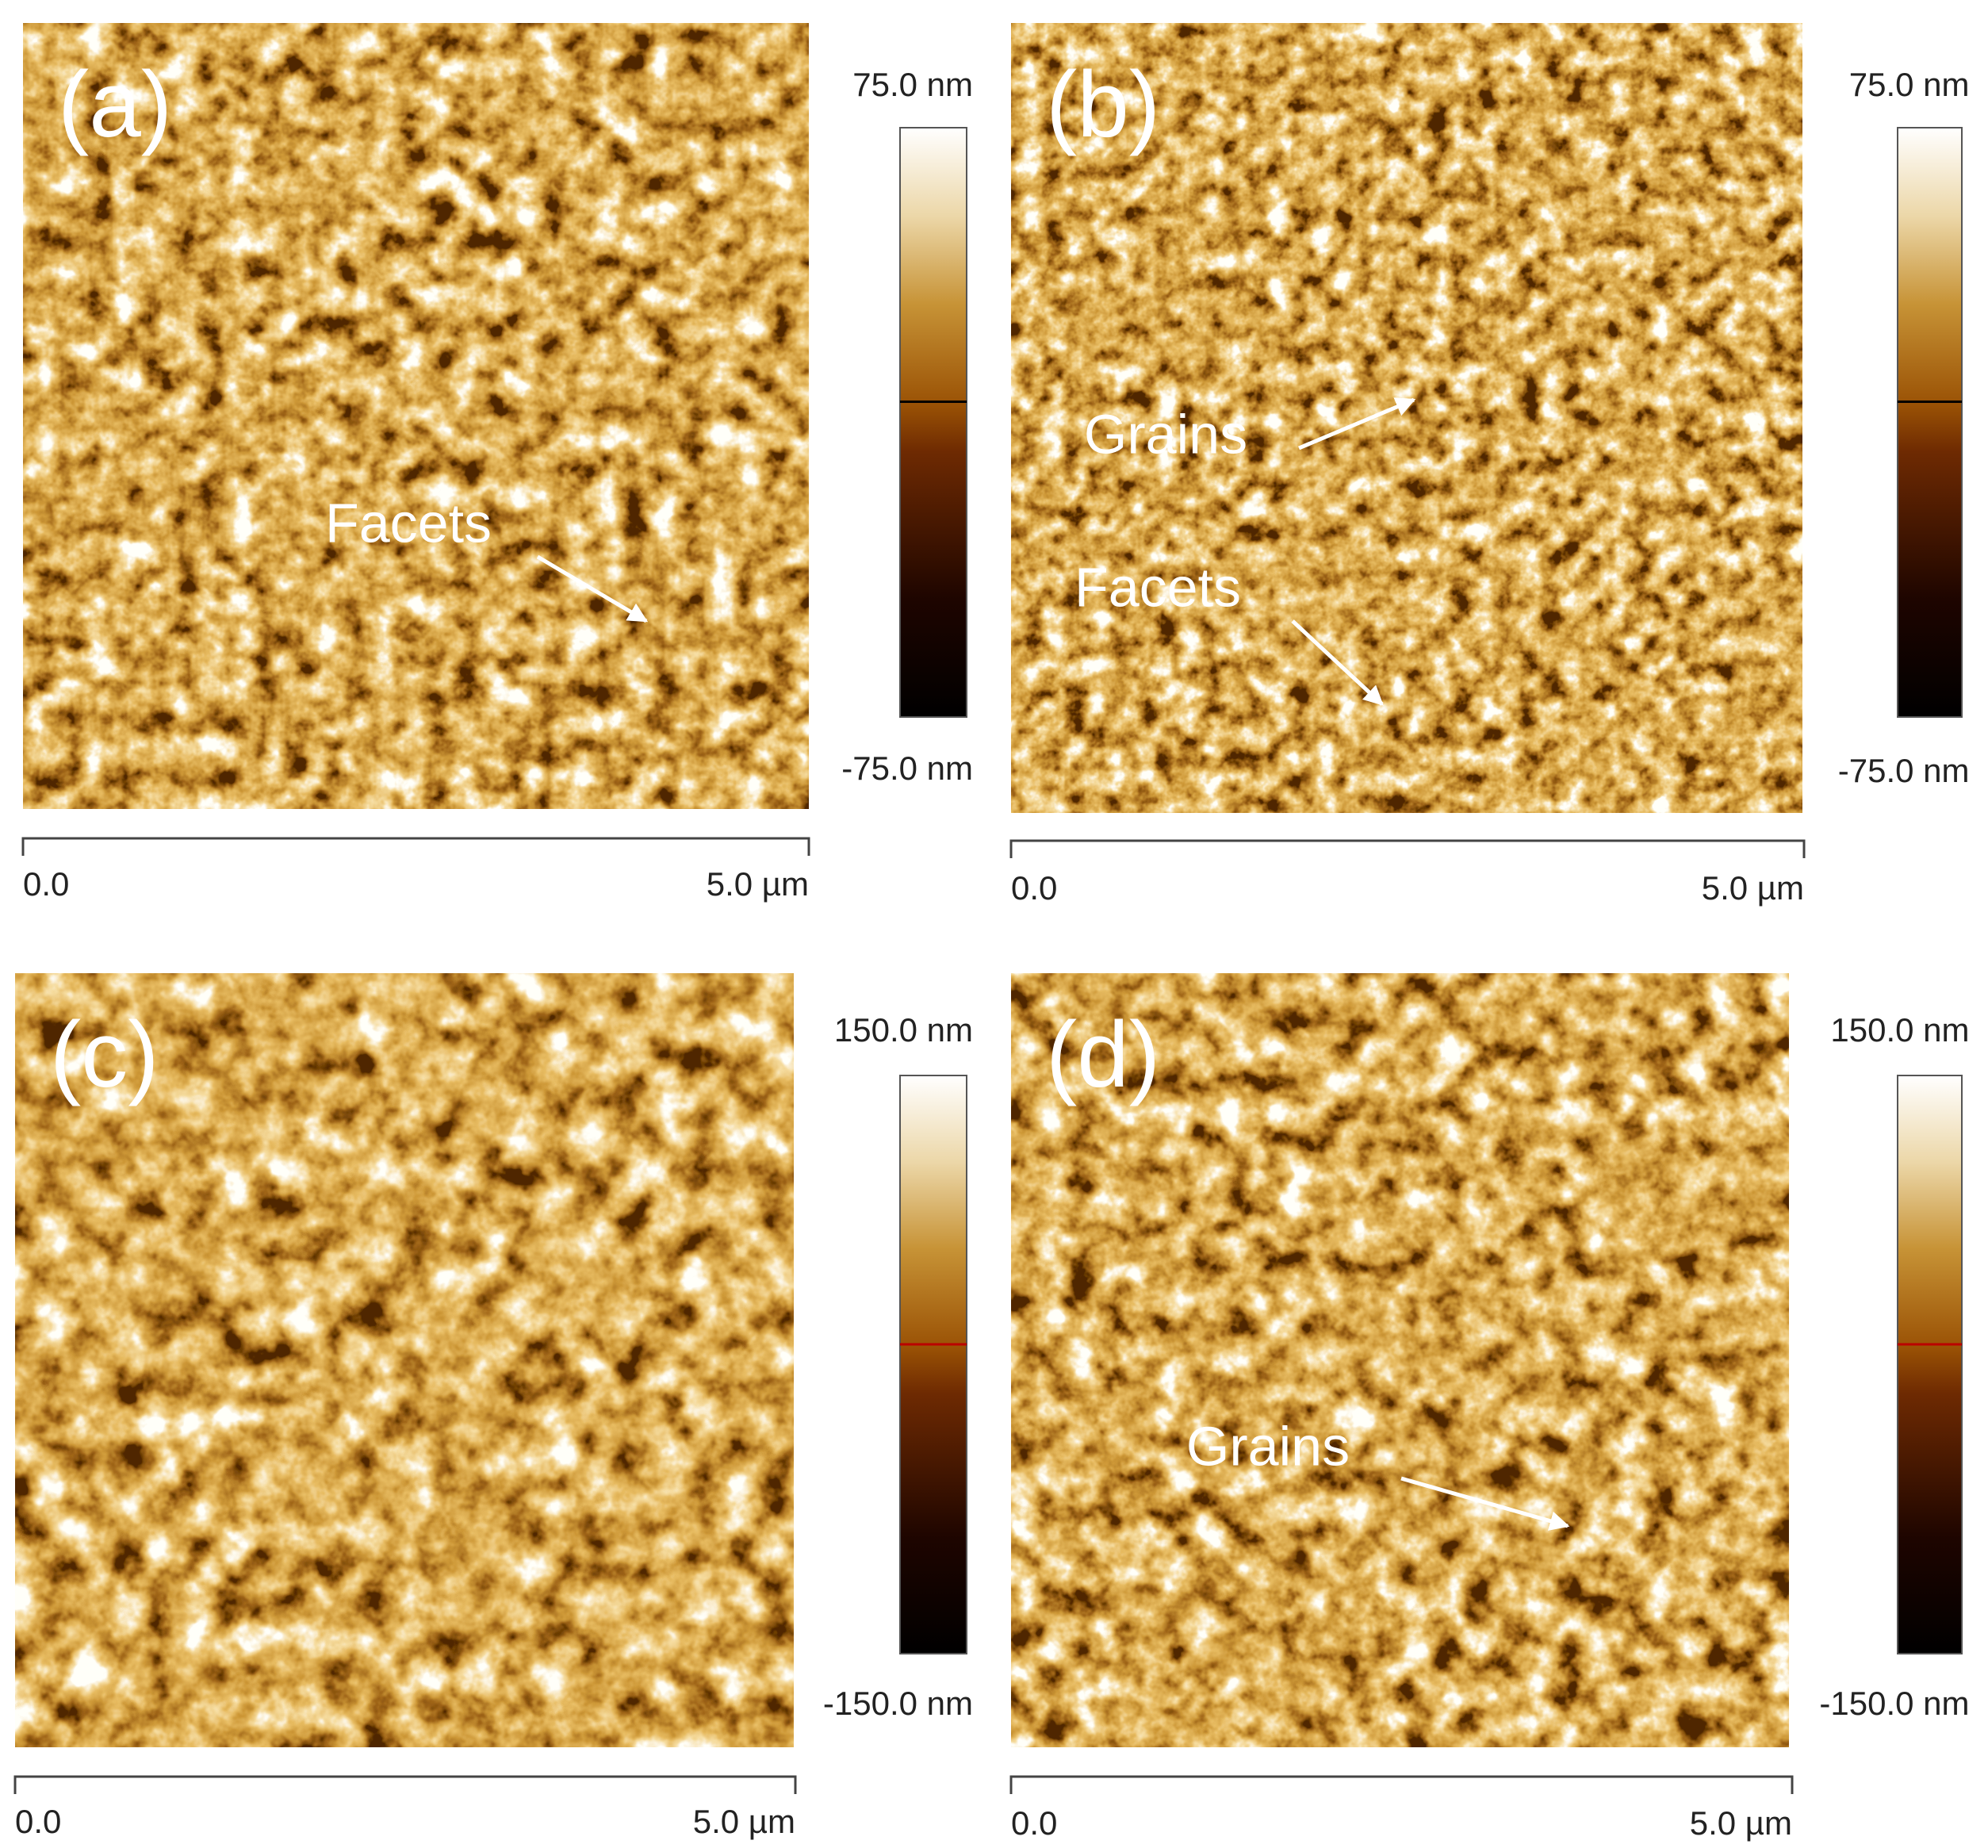 This screenshot has width=1988, height=1848. Describe the element at coordinates (1103, 1055) in the screenshot. I see `panel-label: (d)` at that location.